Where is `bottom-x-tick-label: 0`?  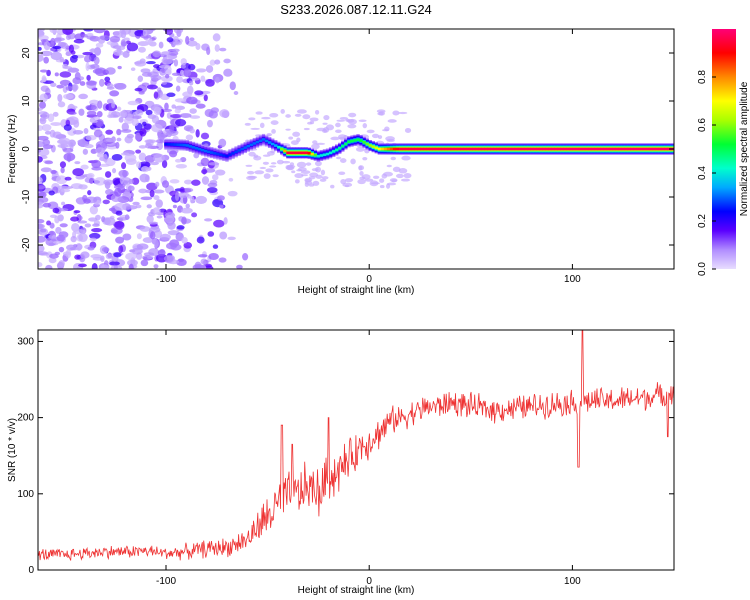 bottom-x-tick-label: 0 is located at coordinates (369, 581).